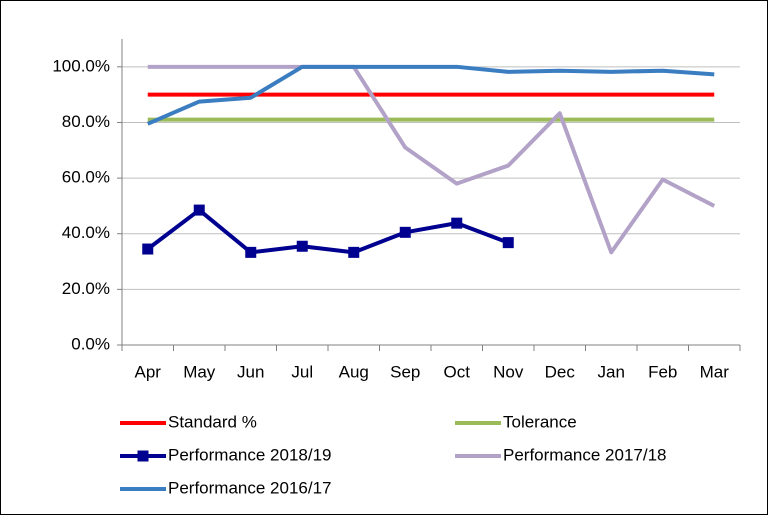 This screenshot has width=768, height=515. What do you see at coordinates (143, 456) in the screenshot?
I see `legend-marker` at bounding box center [143, 456].